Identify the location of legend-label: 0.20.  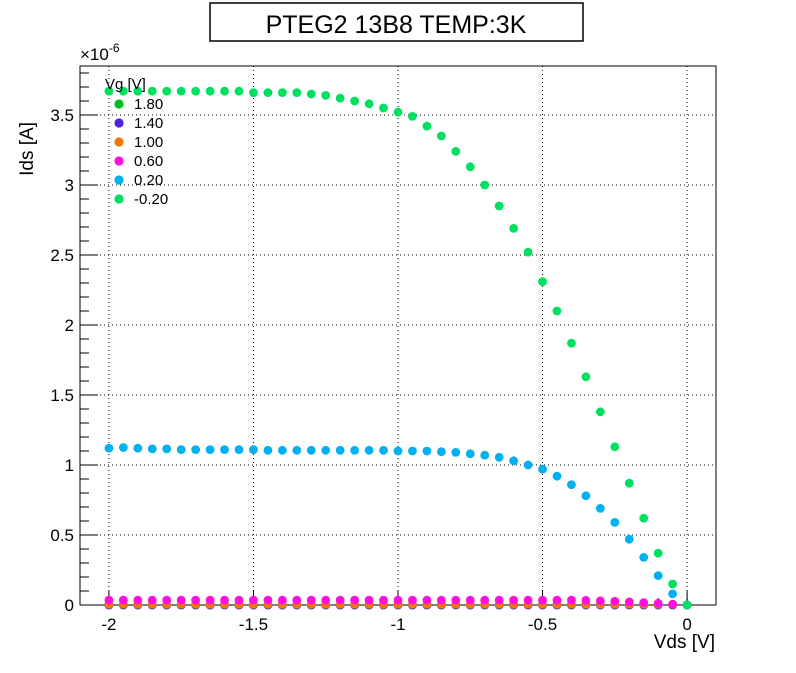
(148, 180).